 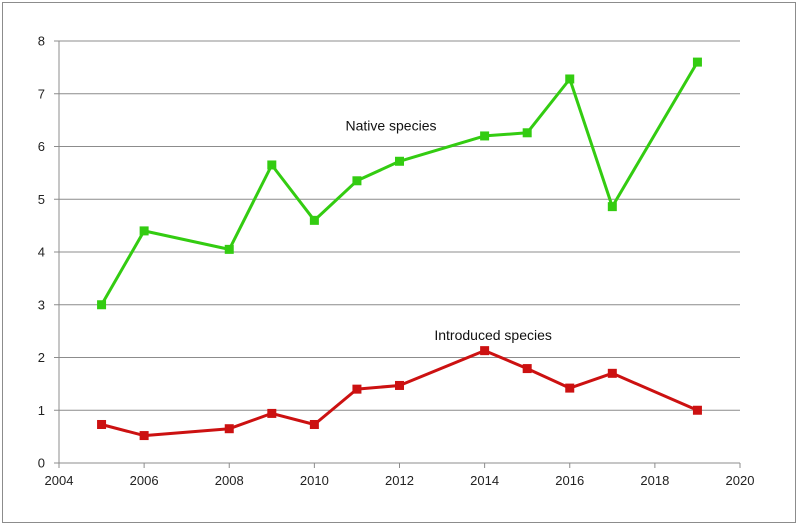 I want to click on y-tick-label: 2, so click(x=41, y=357).